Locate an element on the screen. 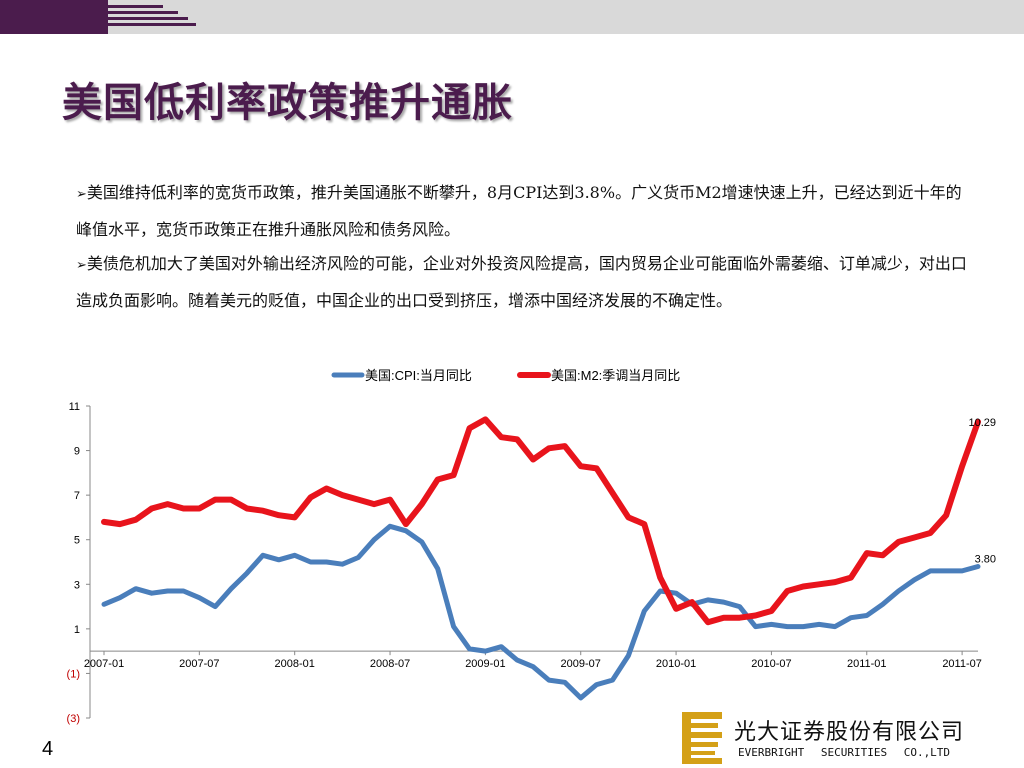 This screenshot has height=768, width=1024. y-tick-label: (3) is located at coordinates (73, 719).